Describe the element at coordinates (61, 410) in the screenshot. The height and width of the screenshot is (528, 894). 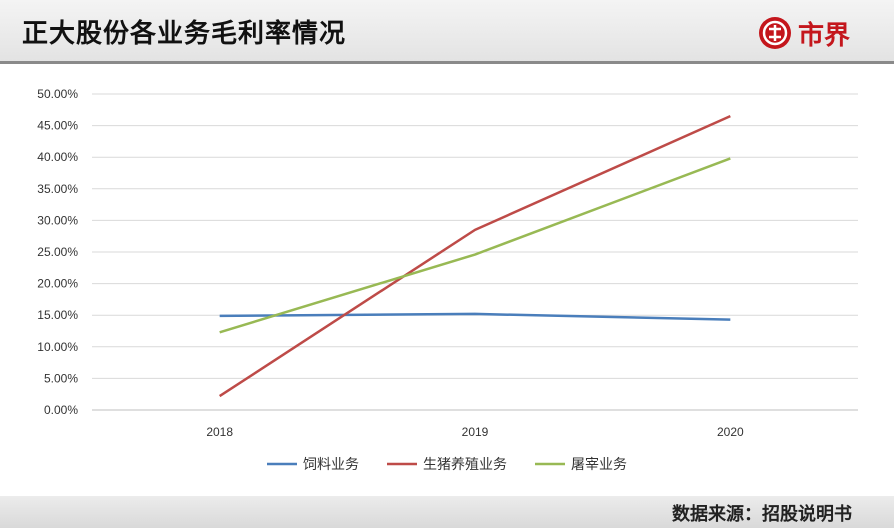
I see `y-tick-label: 0.00%` at that location.